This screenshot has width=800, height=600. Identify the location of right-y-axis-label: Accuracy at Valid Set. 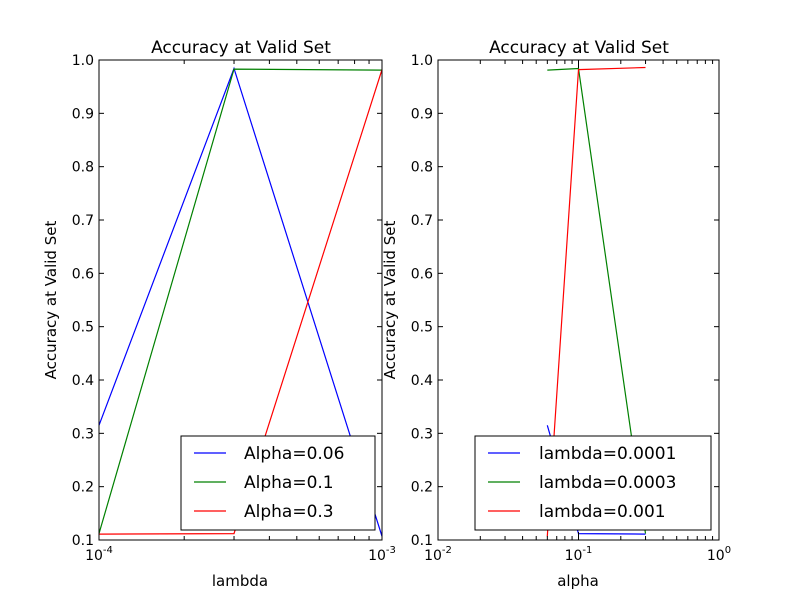
(390, 300).